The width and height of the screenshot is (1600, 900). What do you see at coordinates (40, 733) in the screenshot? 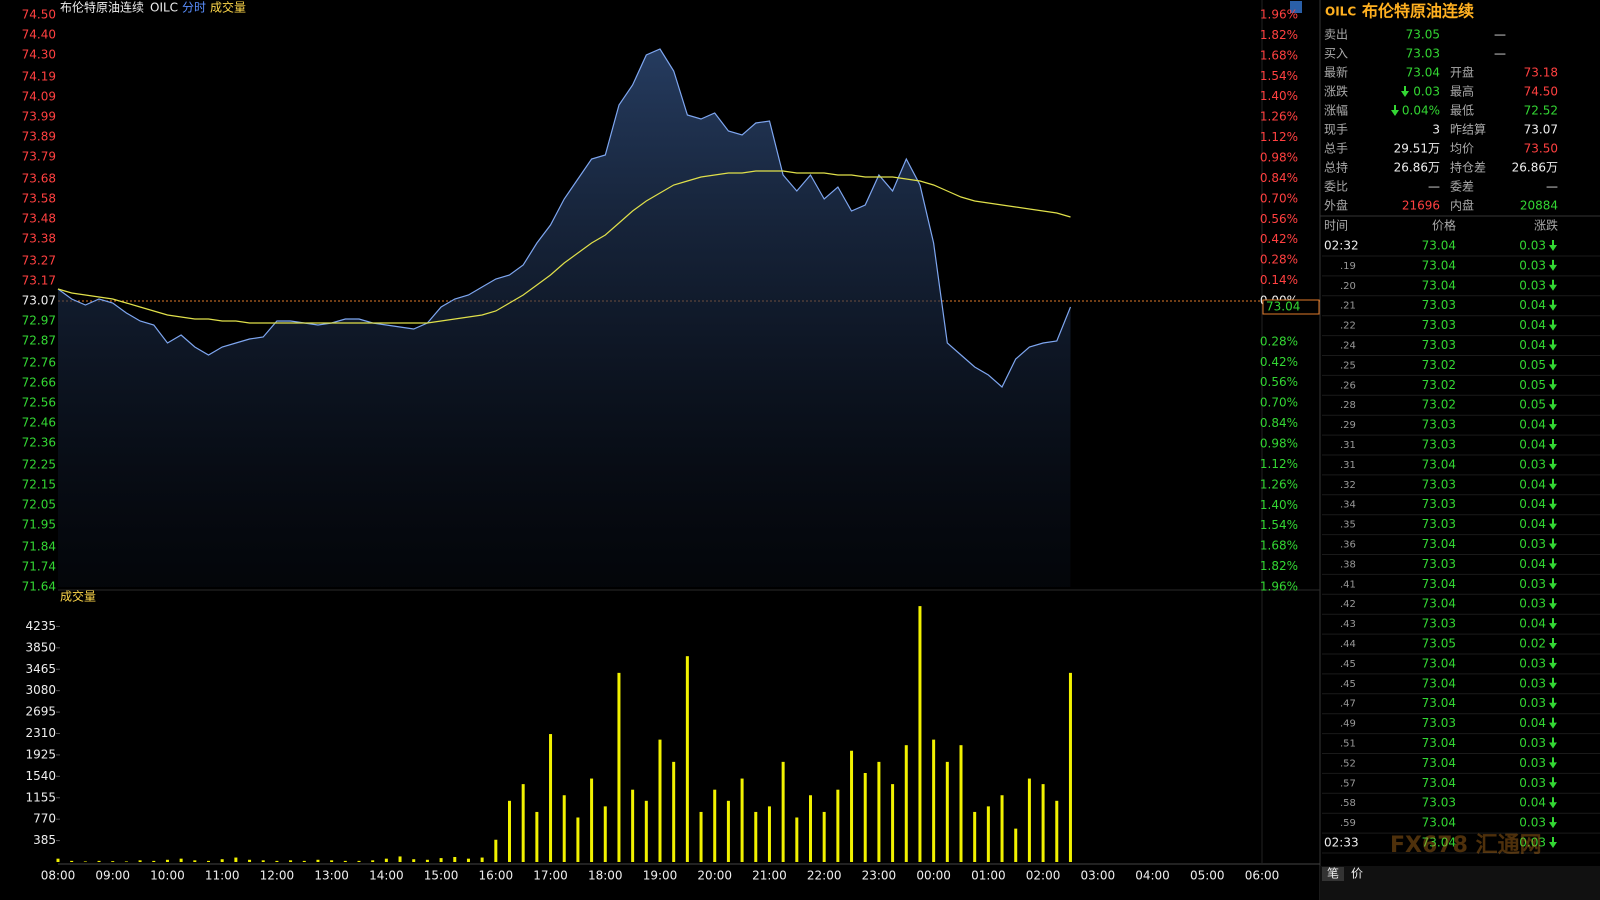
I see `volume-tick-label: 2310` at bounding box center [40, 733].